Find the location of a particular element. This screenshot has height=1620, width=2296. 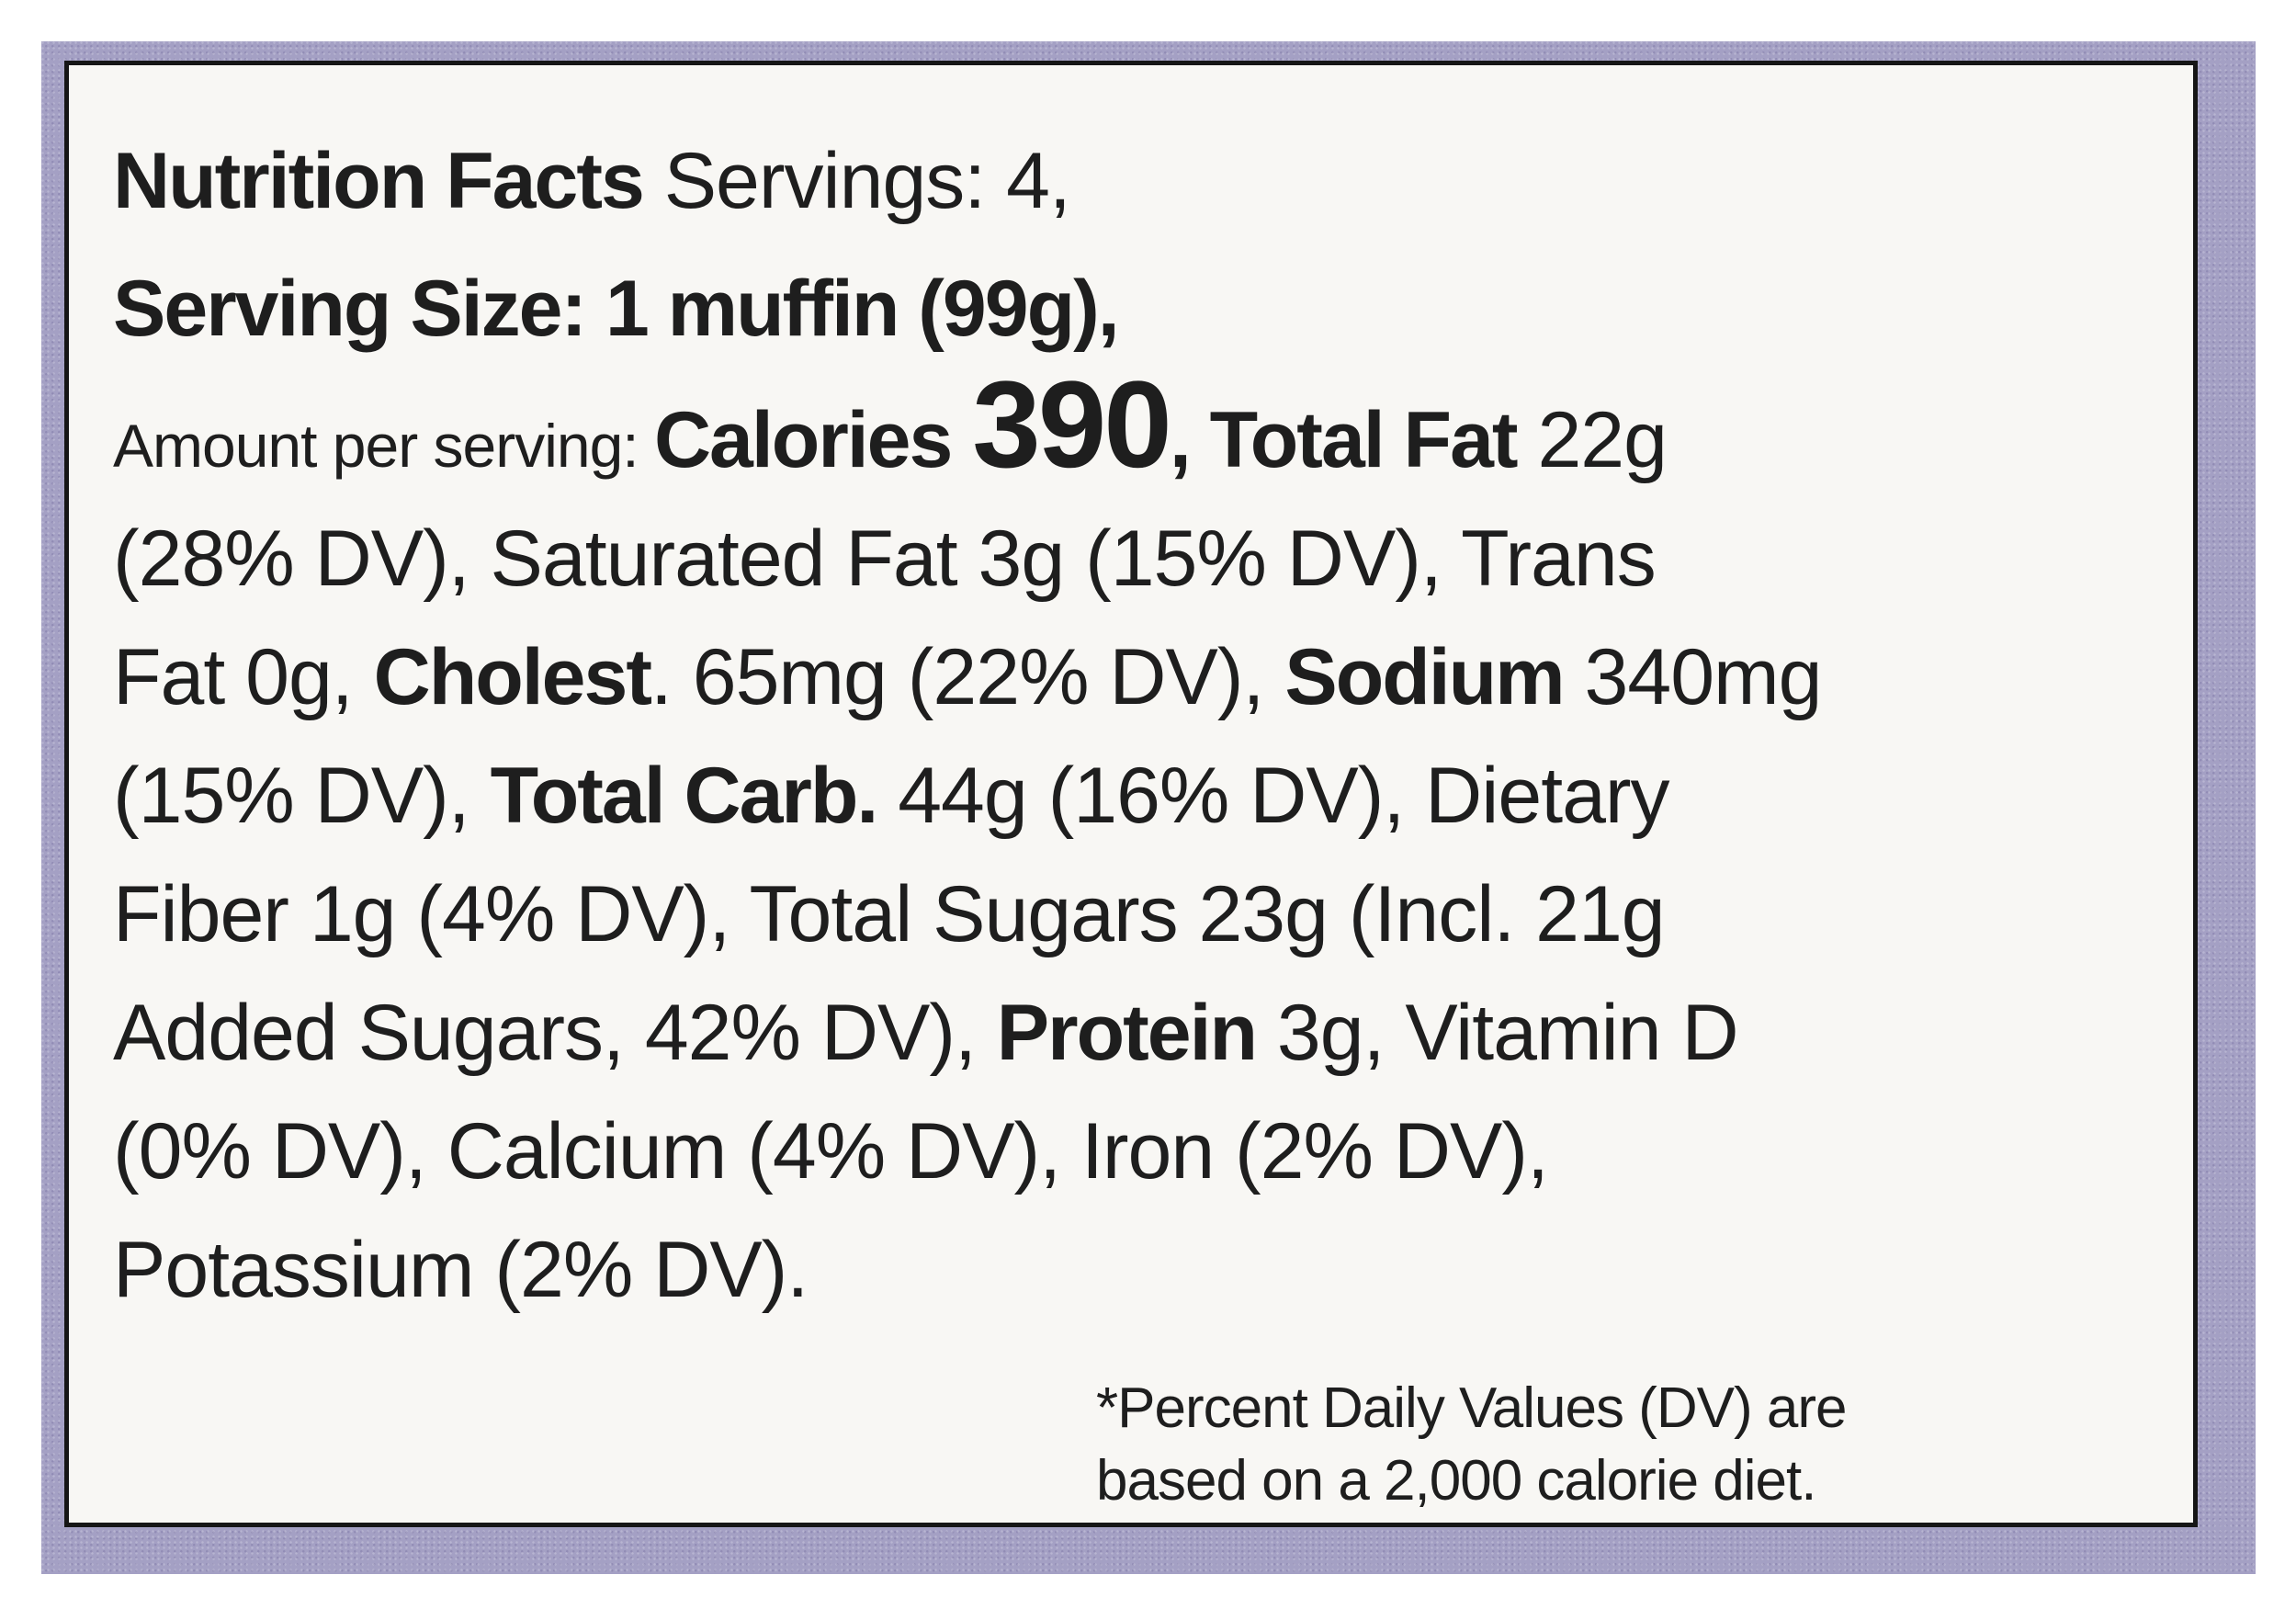

footnote-line-2: based on a 2,000 calorie diet. is located at coordinates (1456, 1481).